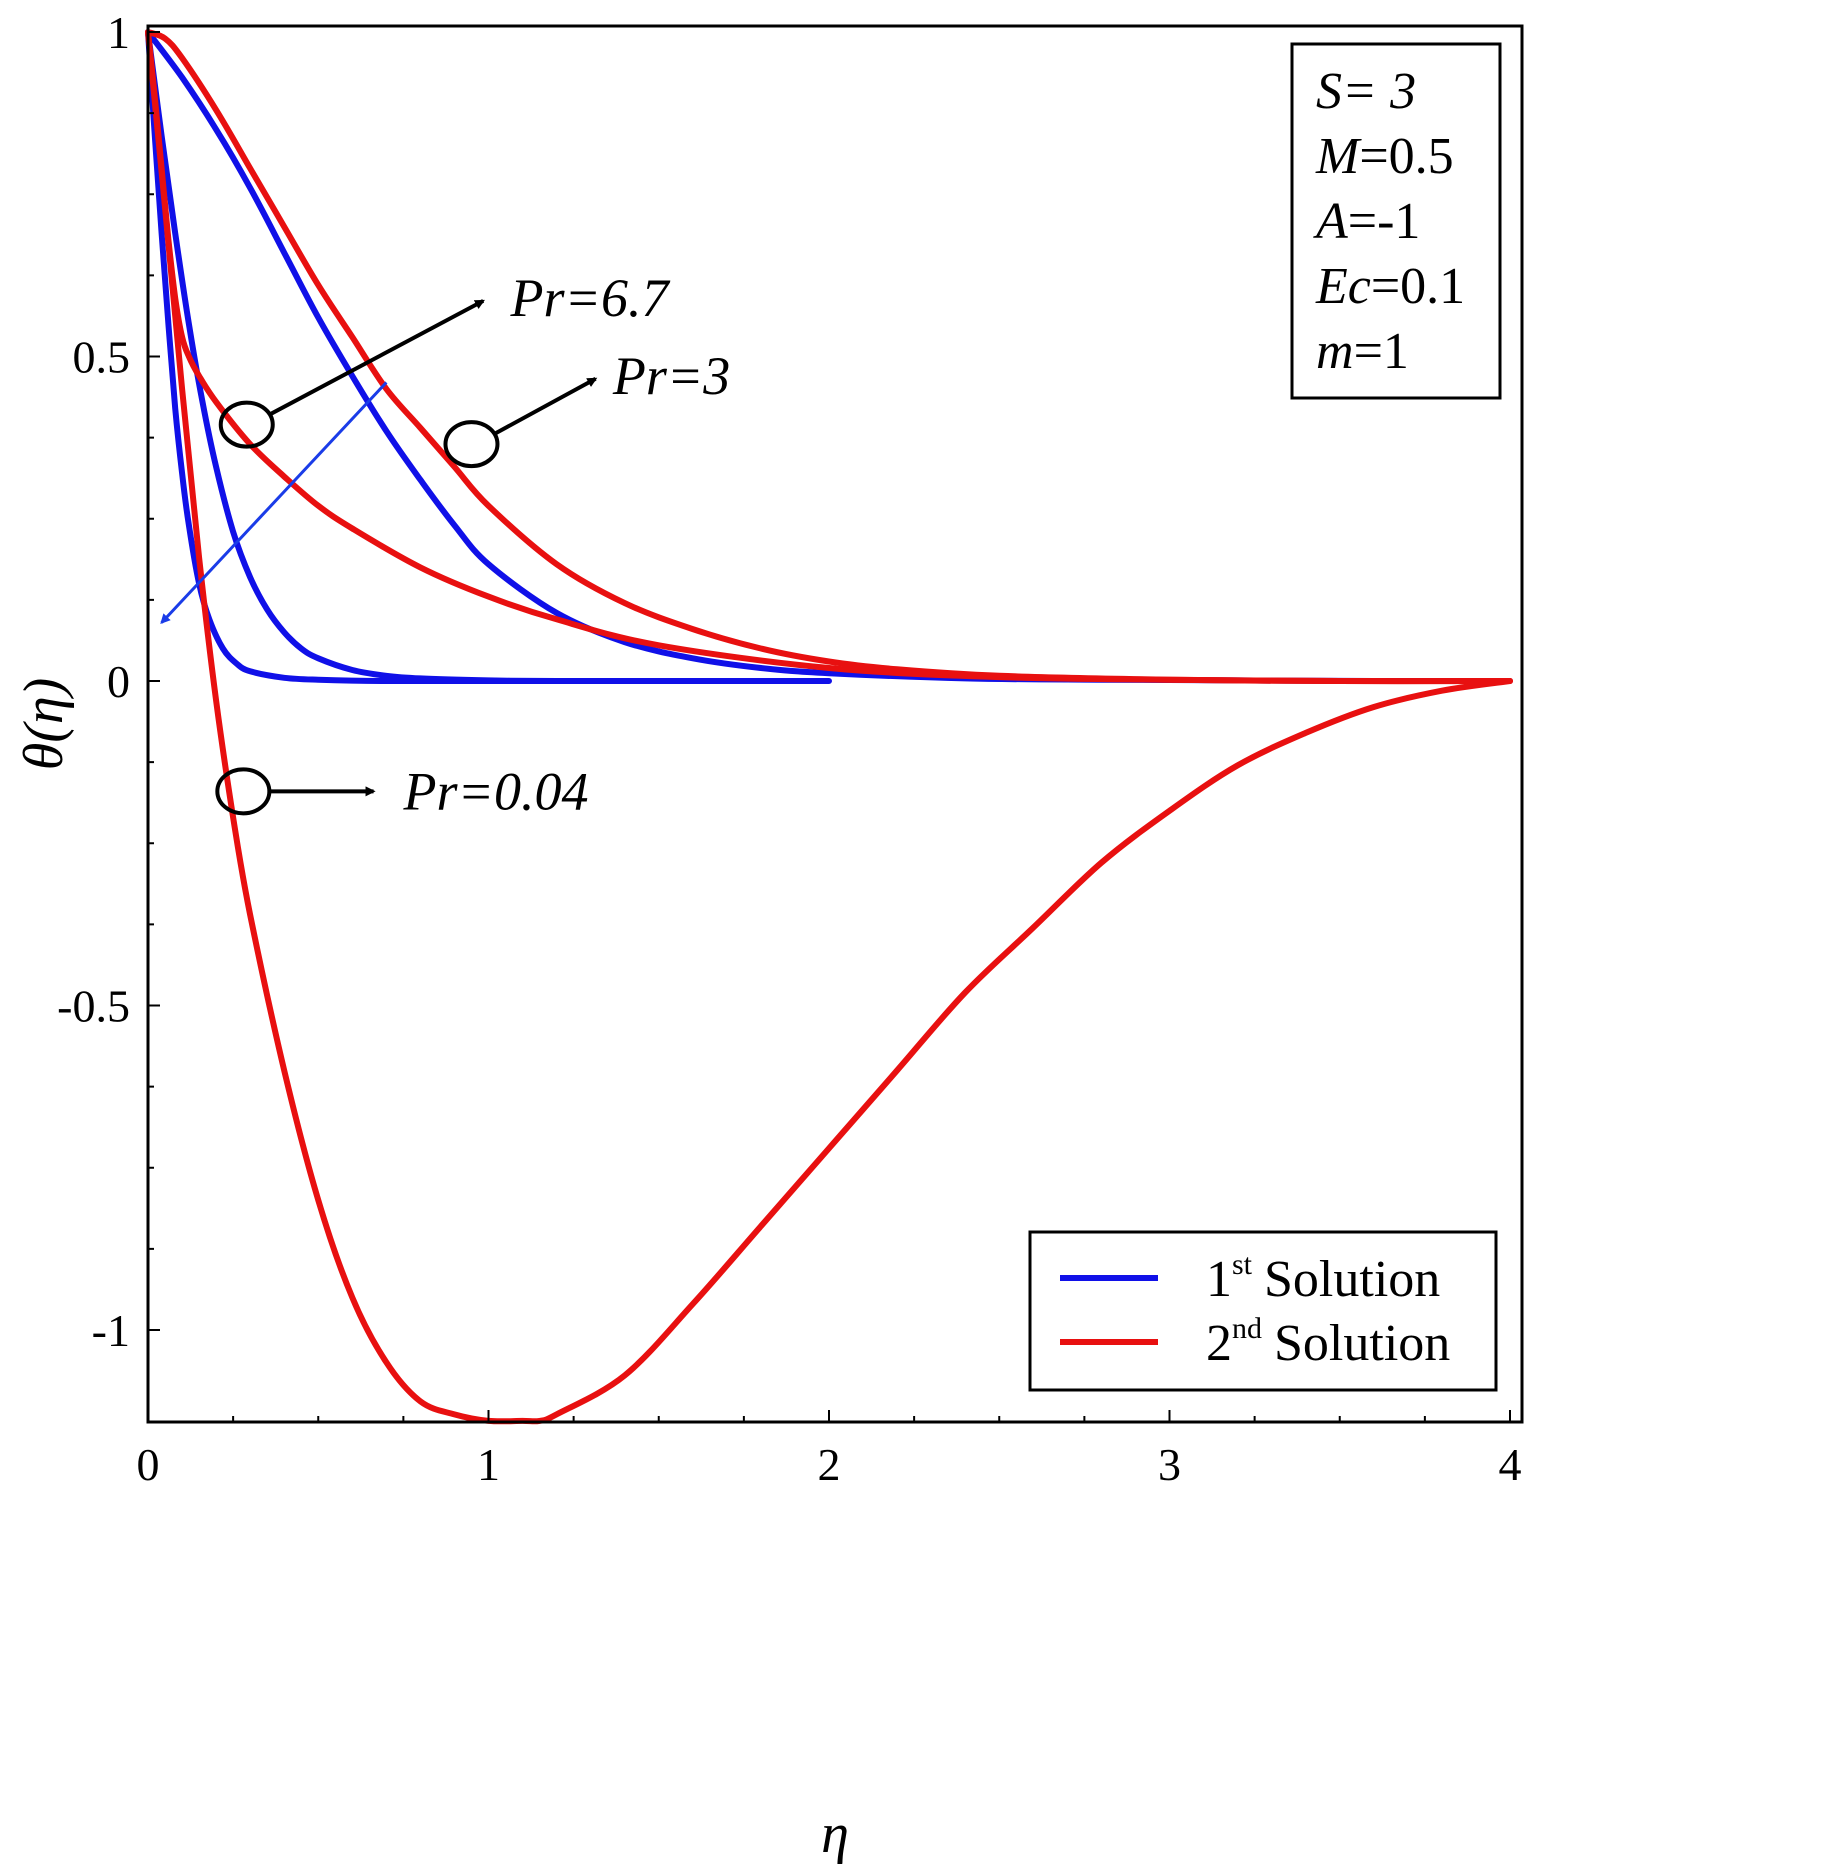  Describe the element at coordinates (102, 357) in the screenshot. I see `y-tick-label: 0.5` at that location.